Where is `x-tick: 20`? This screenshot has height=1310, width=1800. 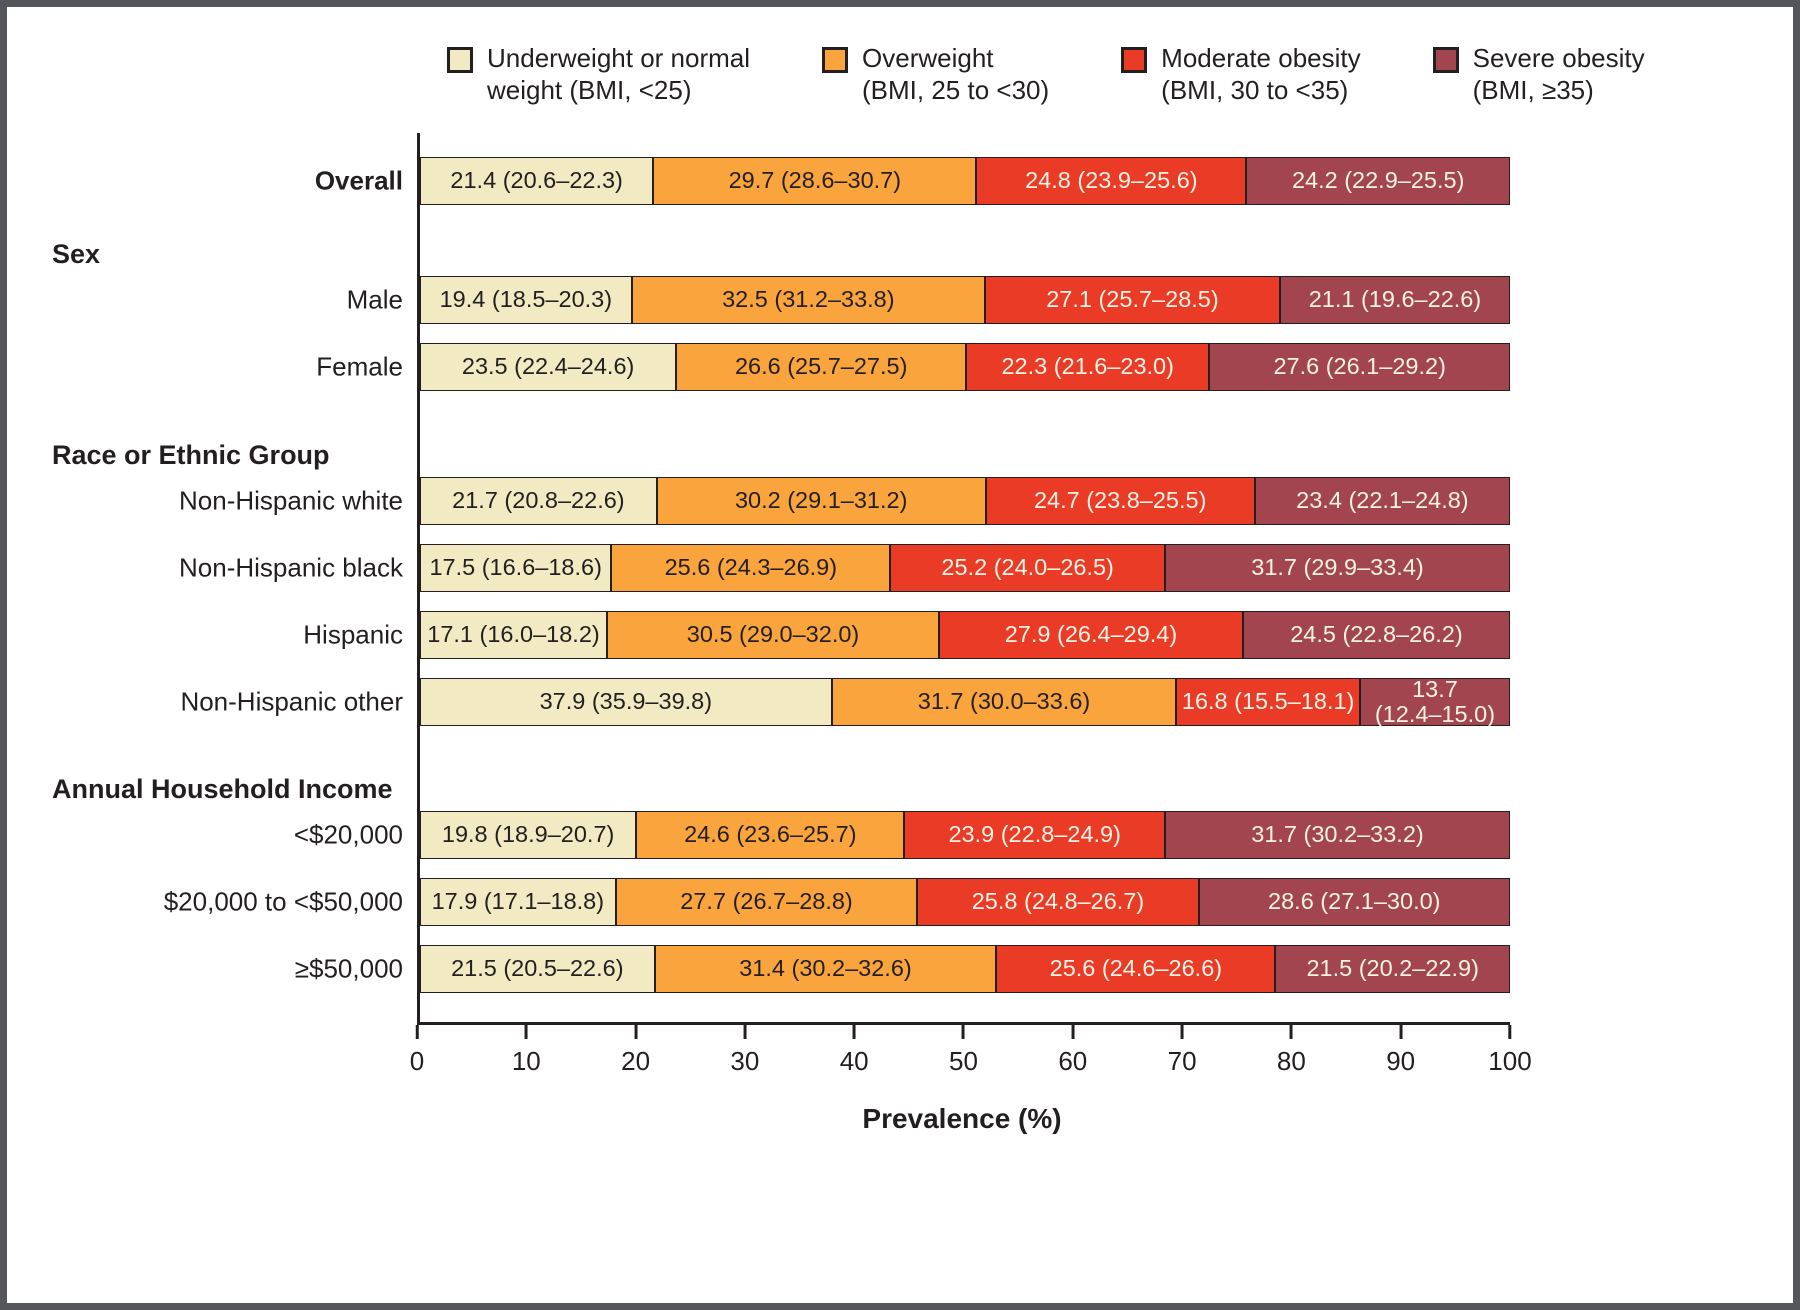 x-tick: 20 is located at coordinates (636, 1050).